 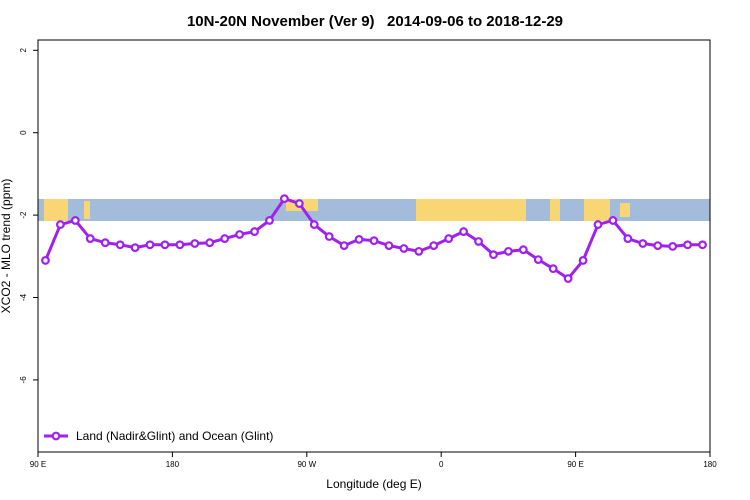 What do you see at coordinates (23, 132) in the screenshot?
I see `y-tick-label: 0` at bounding box center [23, 132].